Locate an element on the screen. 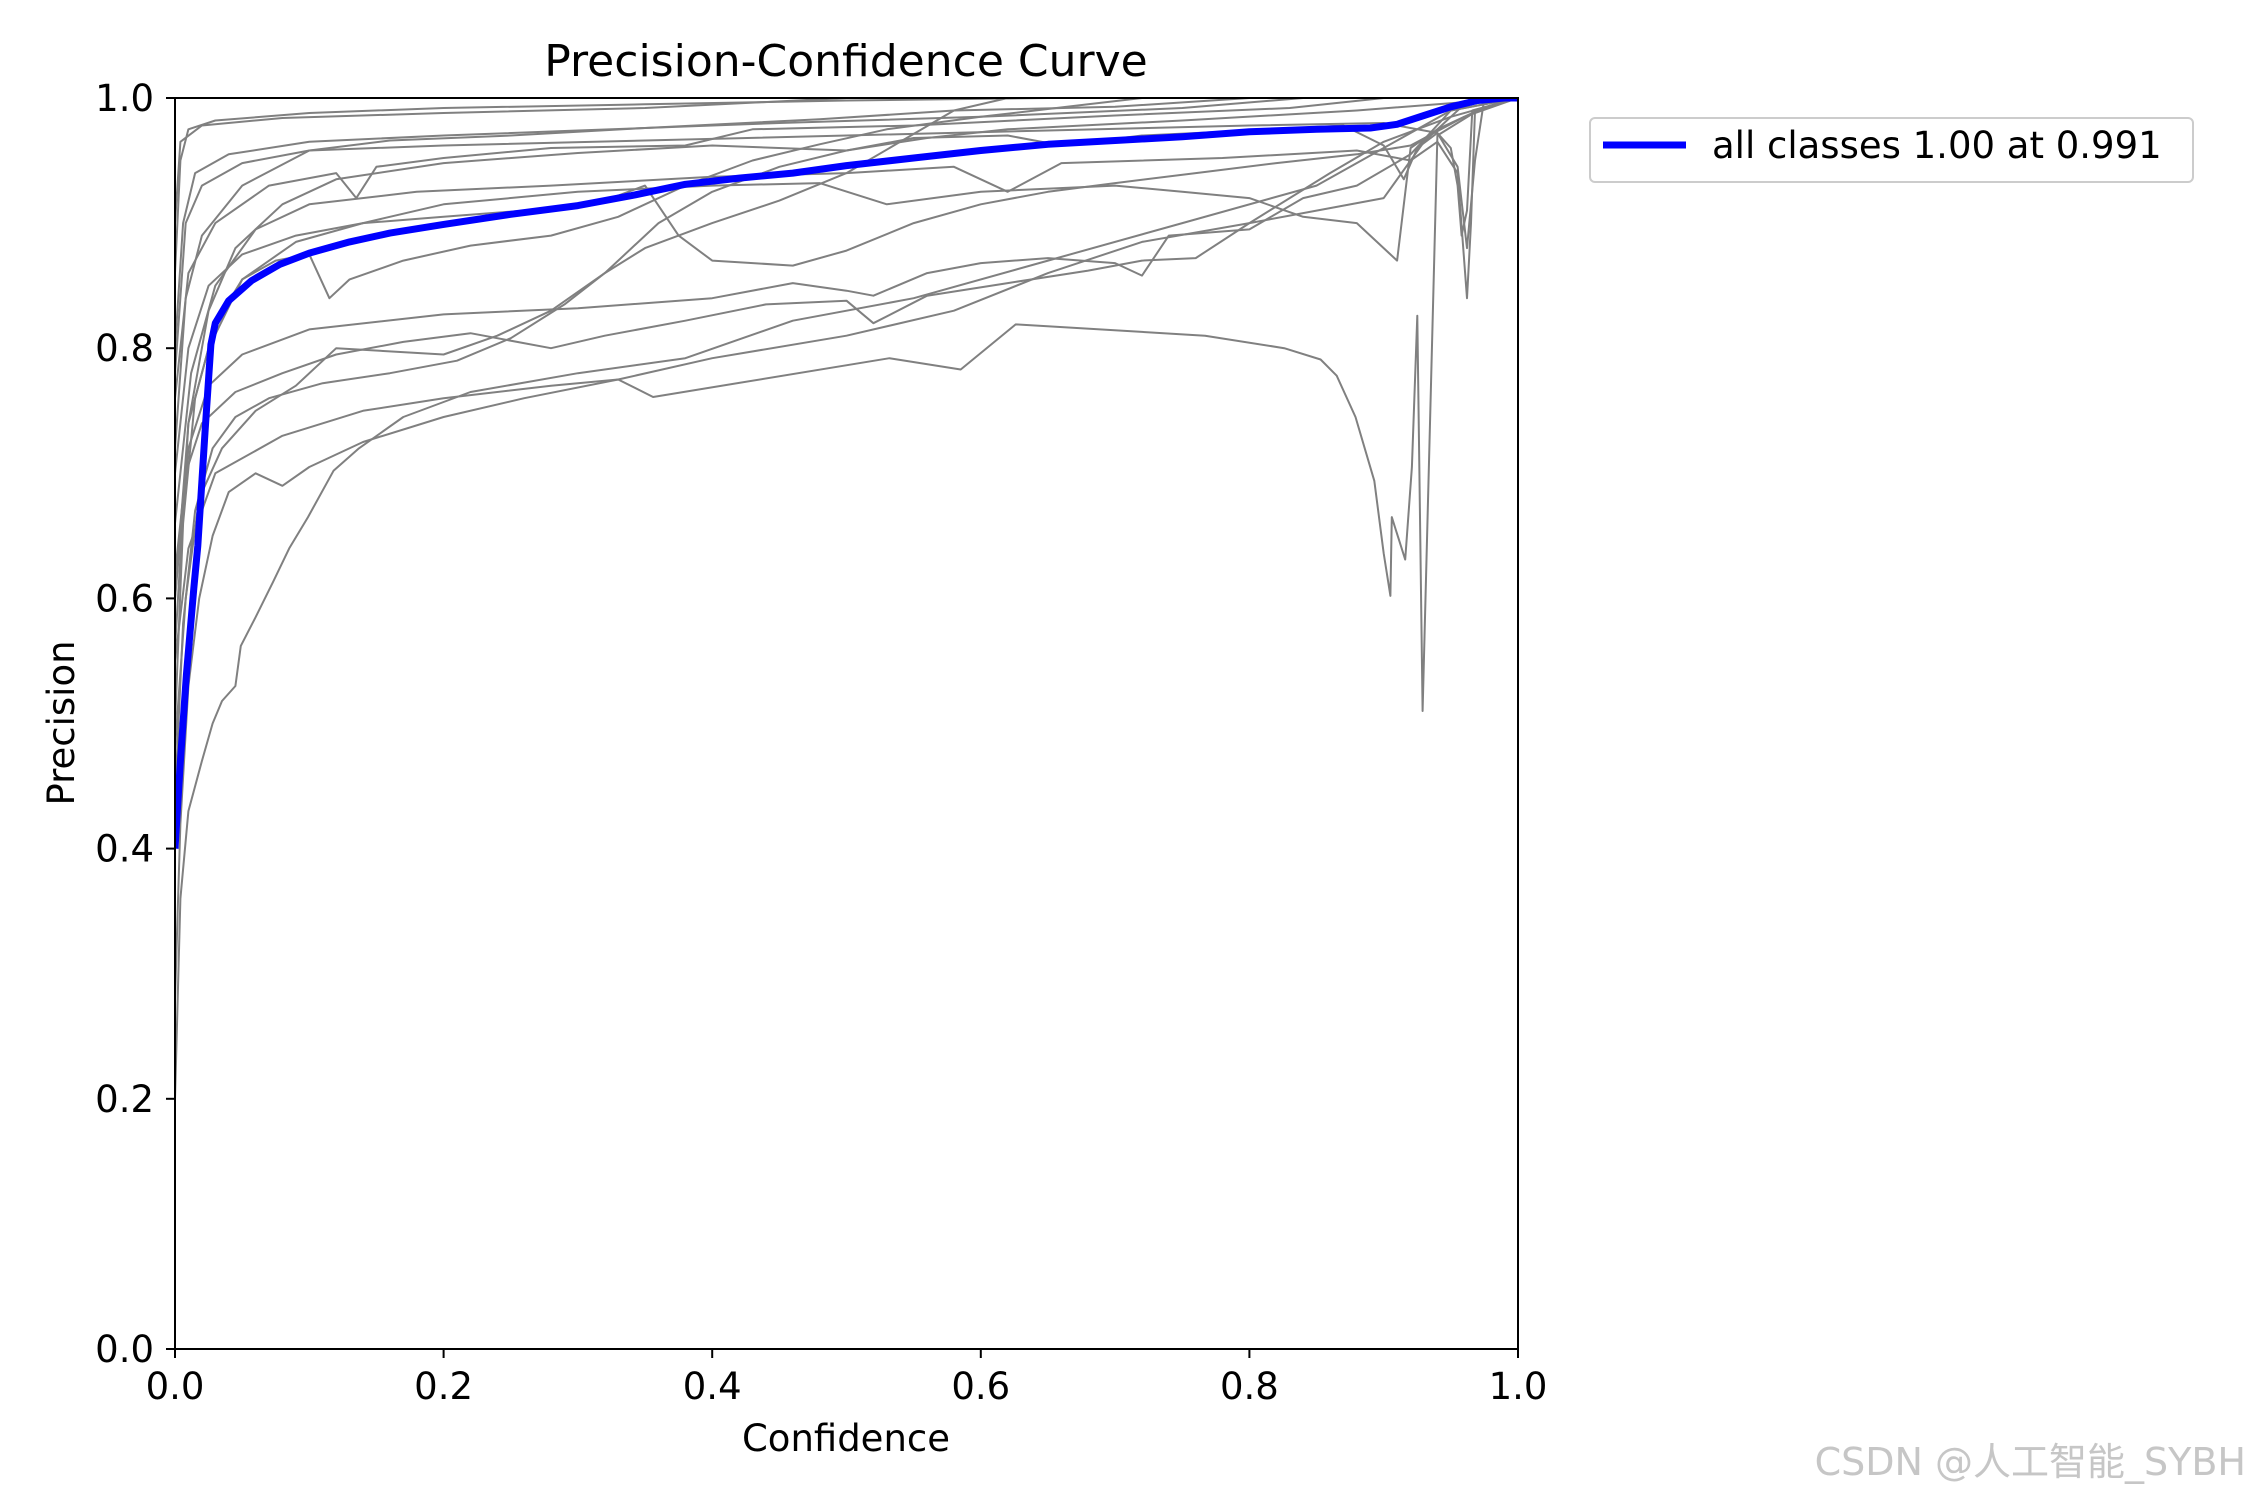 The width and height of the screenshot is (2250, 1500). x-tick-label: 0.2 is located at coordinates (443, 1386).